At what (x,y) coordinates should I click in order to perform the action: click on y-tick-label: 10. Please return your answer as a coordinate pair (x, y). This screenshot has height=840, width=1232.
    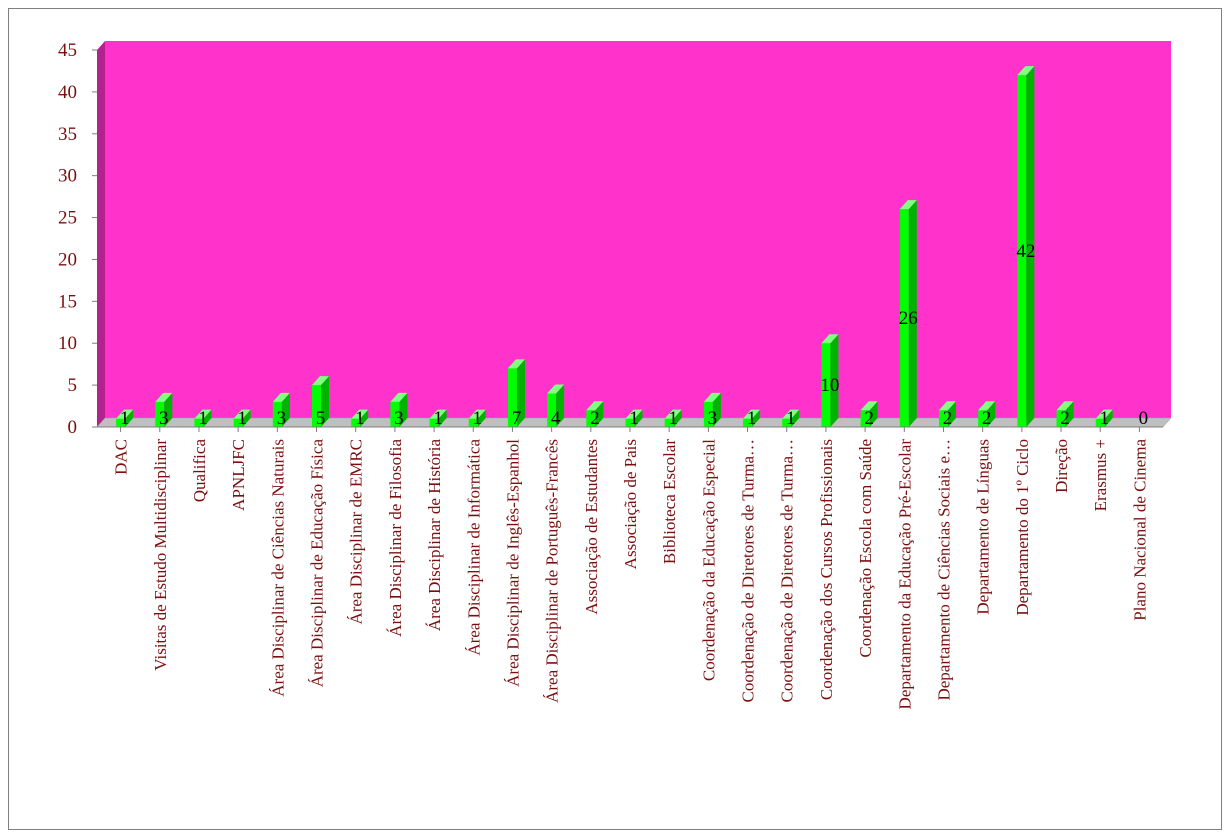
    Looking at the image, I should click on (67, 343).